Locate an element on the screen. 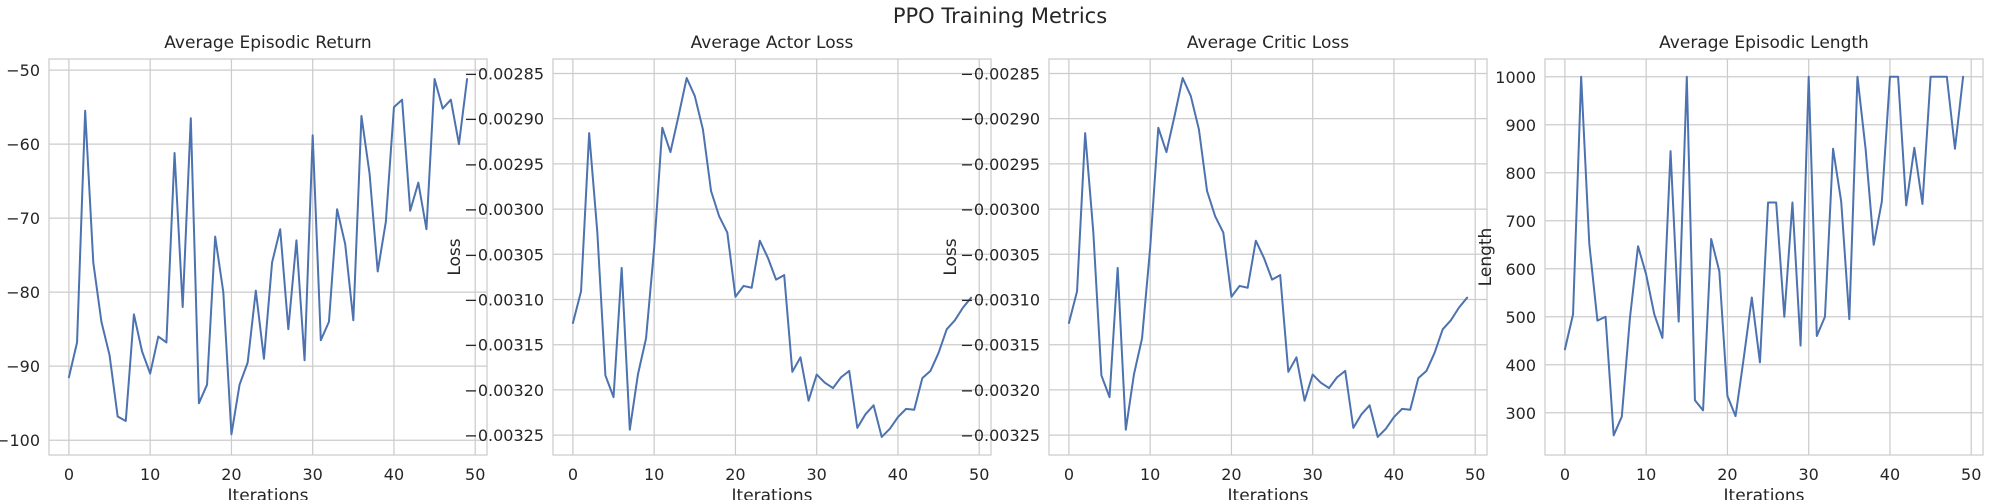 The image size is (2000, 500). subplot-title: Average Episodic Return is located at coordinates (267, 43).